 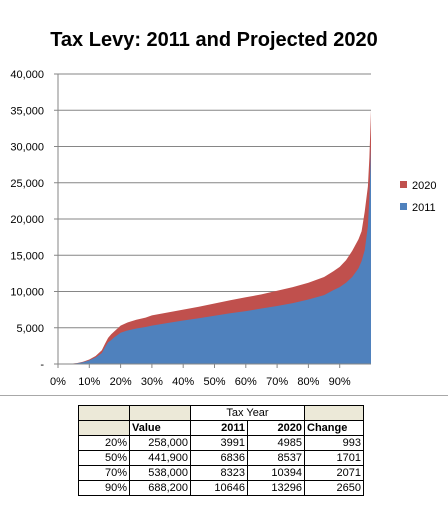 What do you see at coordinates (104, 488) in the screenshot?
I see `percentile-cell: 90%` at bounding box center [104, 488].